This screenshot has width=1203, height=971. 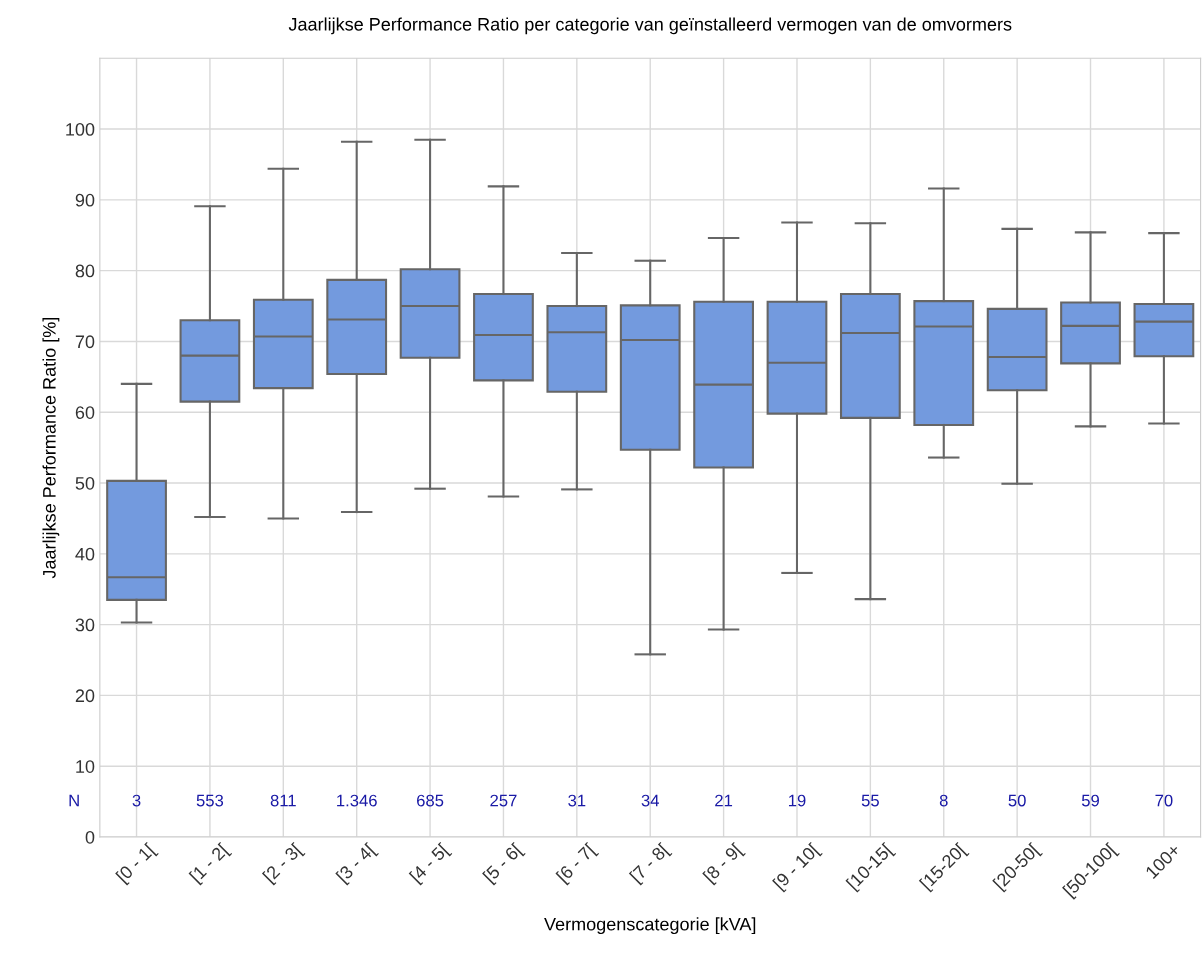 I want to click on annotation: 257, so click(x=503, y=800).